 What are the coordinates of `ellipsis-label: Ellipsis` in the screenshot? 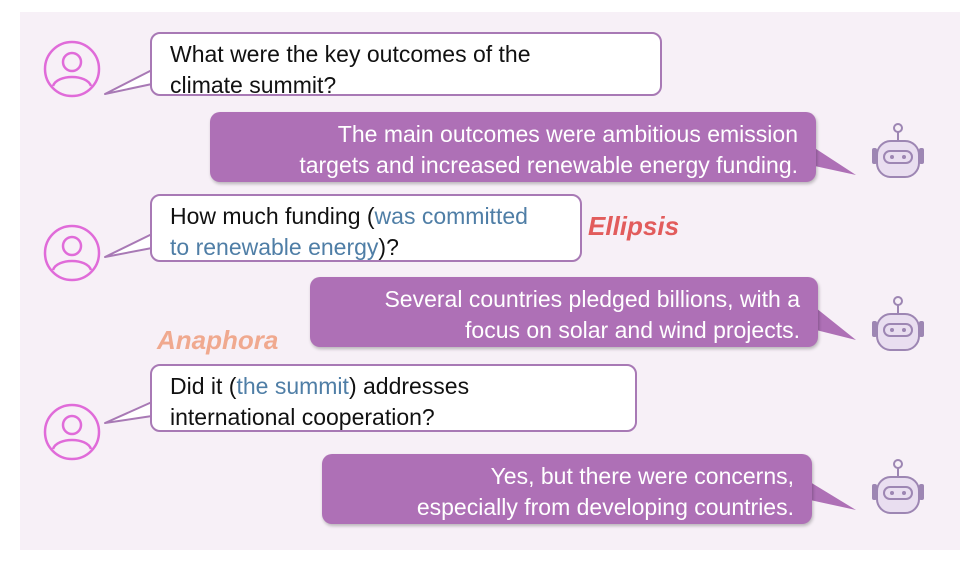 It's located at (634, 226).